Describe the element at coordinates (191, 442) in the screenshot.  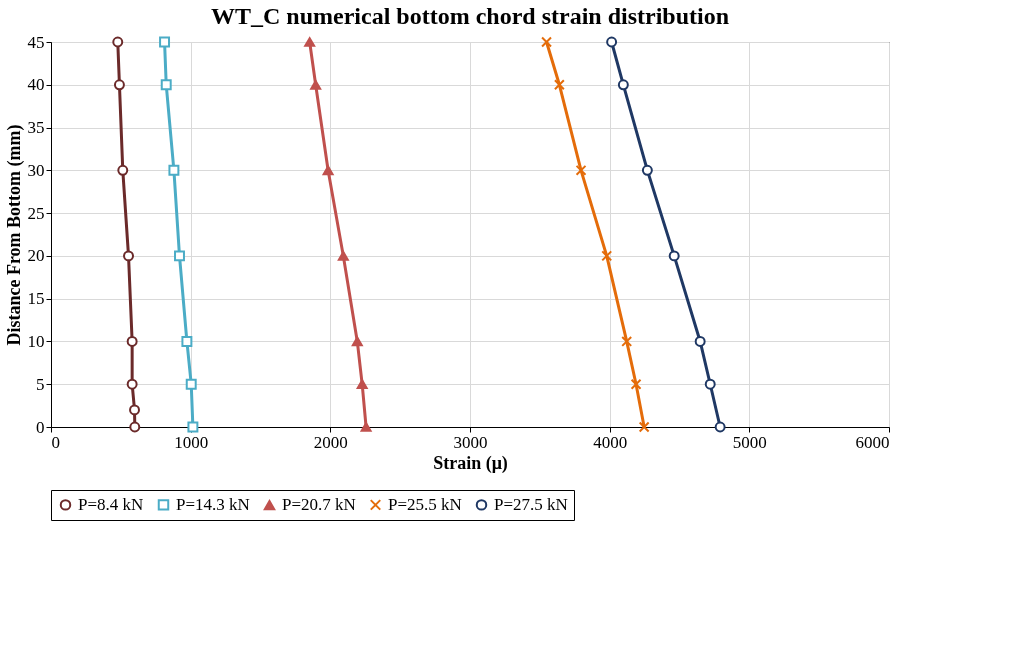
I see `x-tick-label: 1000` at that location.